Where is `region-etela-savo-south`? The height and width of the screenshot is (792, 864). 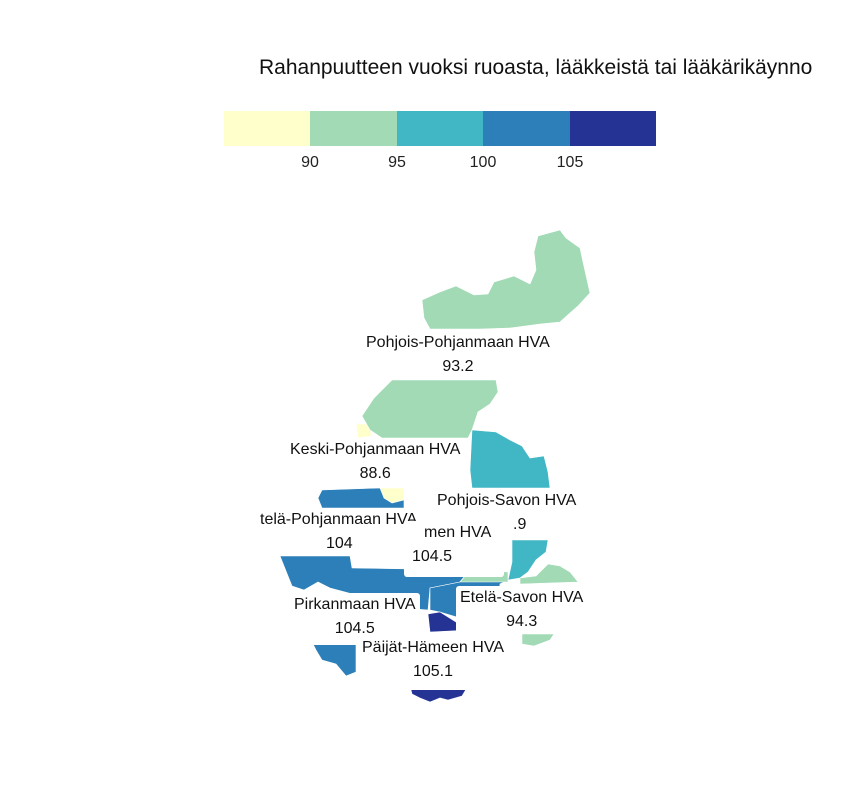
region-etela-savo-south is located at coordinates (538, 640).